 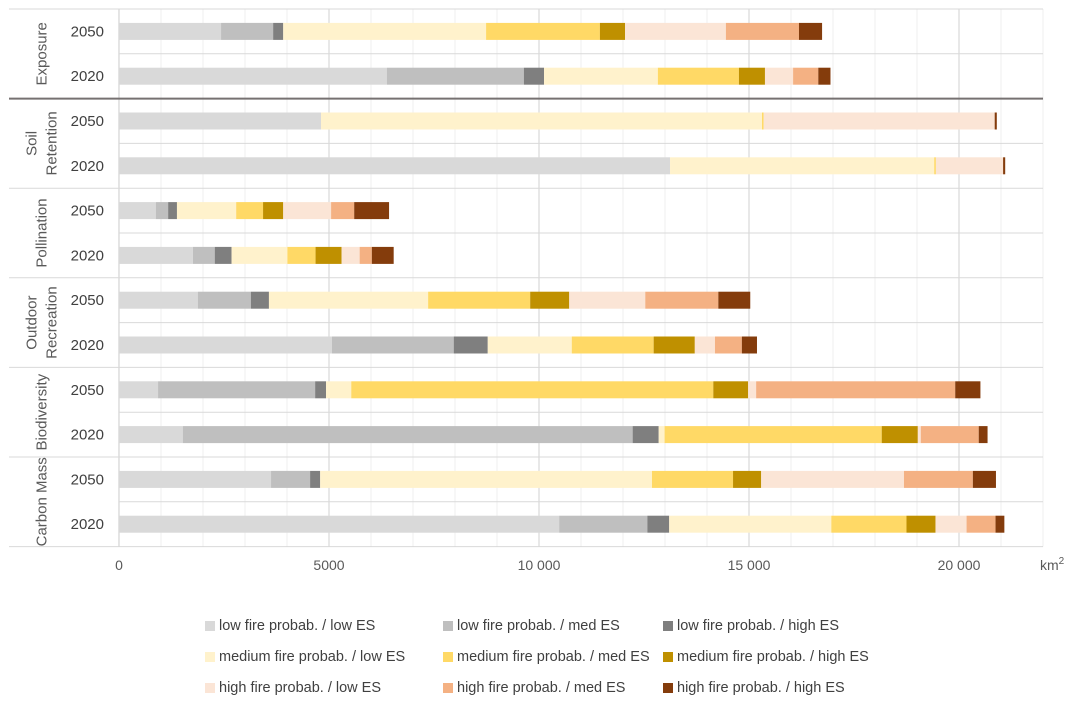 What do you see at coordinates (761, 687) in the screenshot?
I see `legend-label: high fire probab. / high ES` at bounding box center [761, 687].